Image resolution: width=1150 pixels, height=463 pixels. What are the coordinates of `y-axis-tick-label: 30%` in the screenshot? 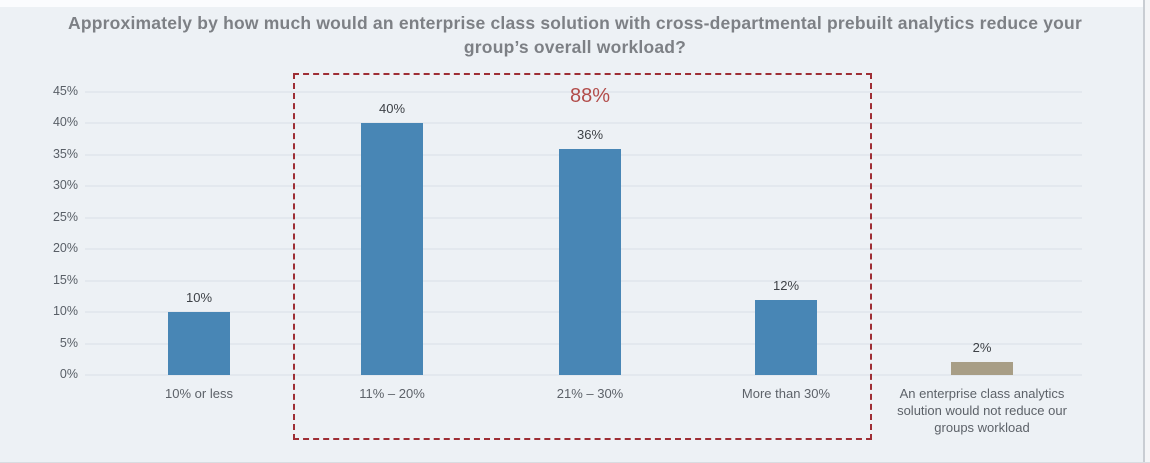 It's located at (65, 185).